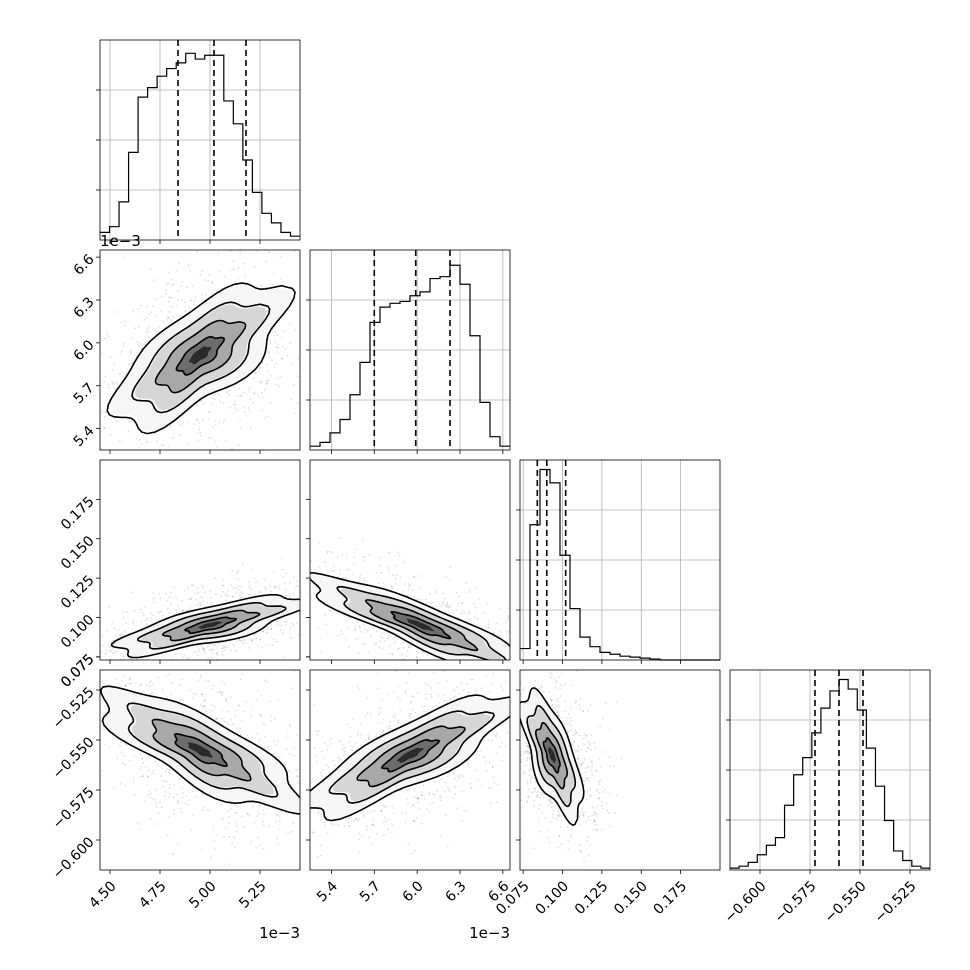 The image size is (970, 970). What do you see at coordinates (252, 894) in the screenshot?
I see `xtick-label-p0: 5.25` at bounding box center [252, 894].